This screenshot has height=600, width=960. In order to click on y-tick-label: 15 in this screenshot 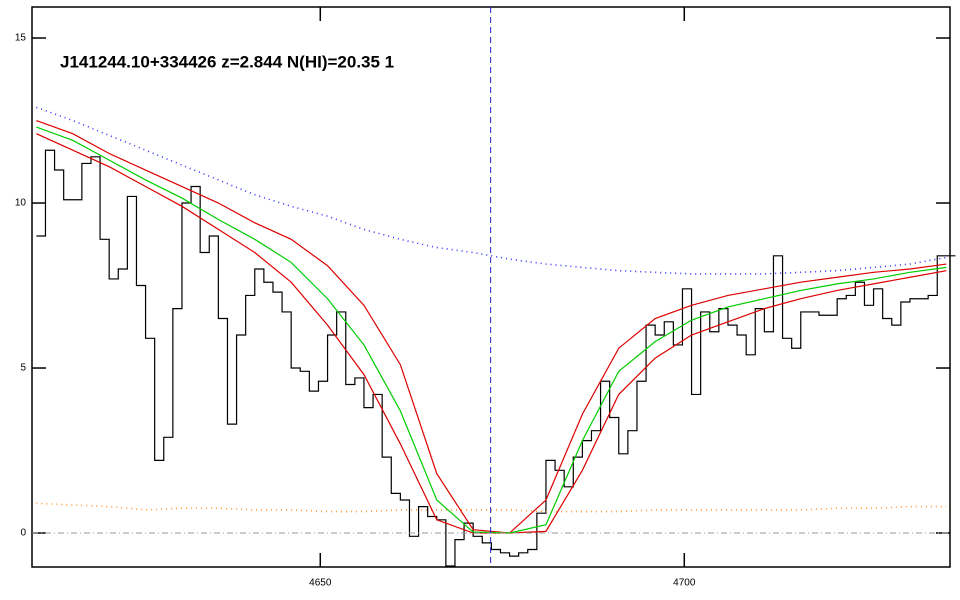, I will do `click(21, 38)`.